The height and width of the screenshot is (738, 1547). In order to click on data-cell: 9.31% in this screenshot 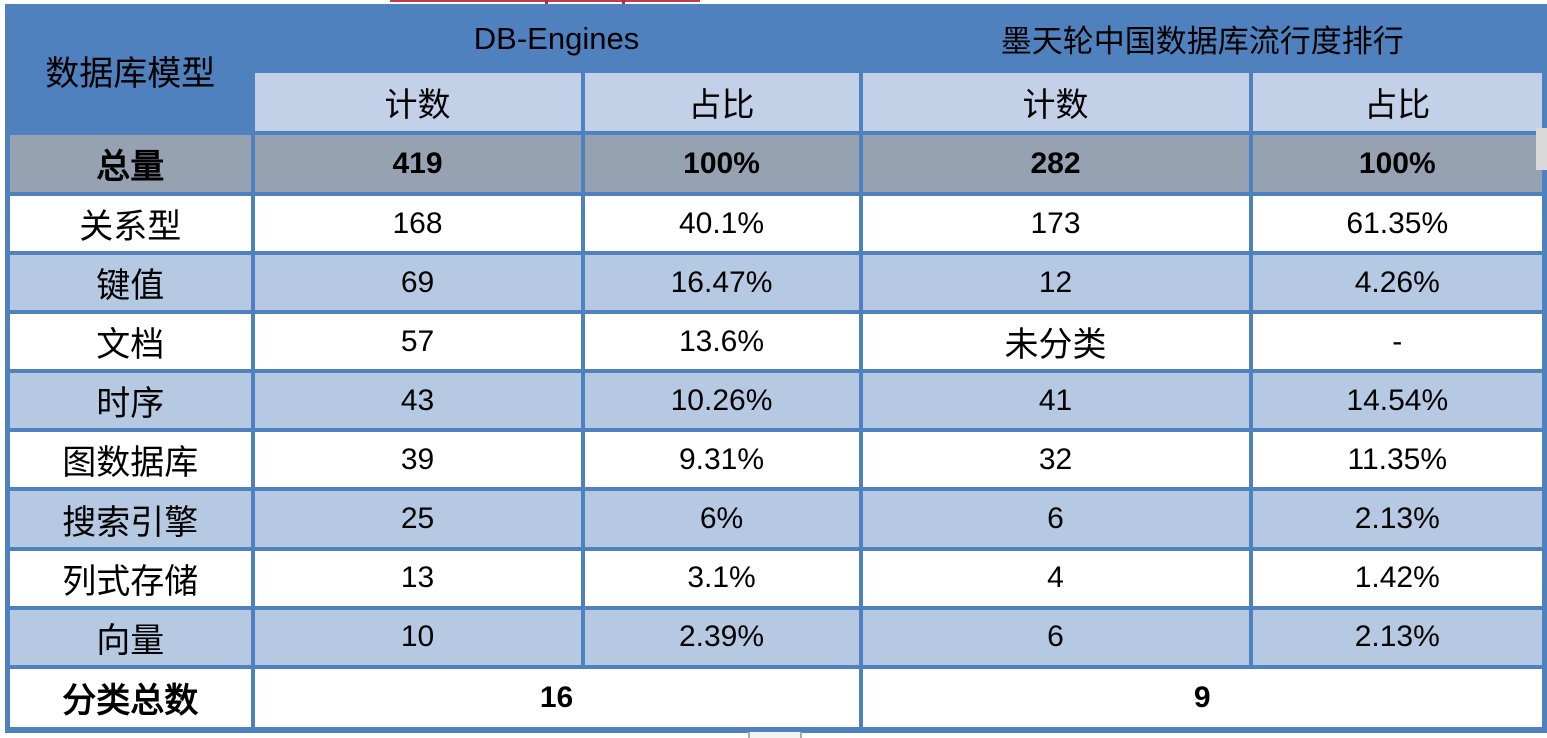, I will do `click(721, 460)`.